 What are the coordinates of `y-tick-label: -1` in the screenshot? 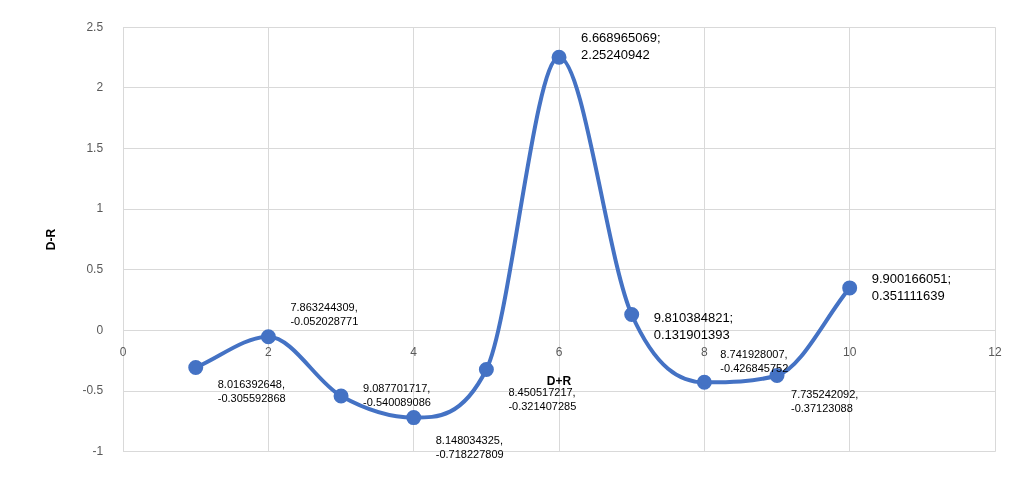 It's located at (98, 451).